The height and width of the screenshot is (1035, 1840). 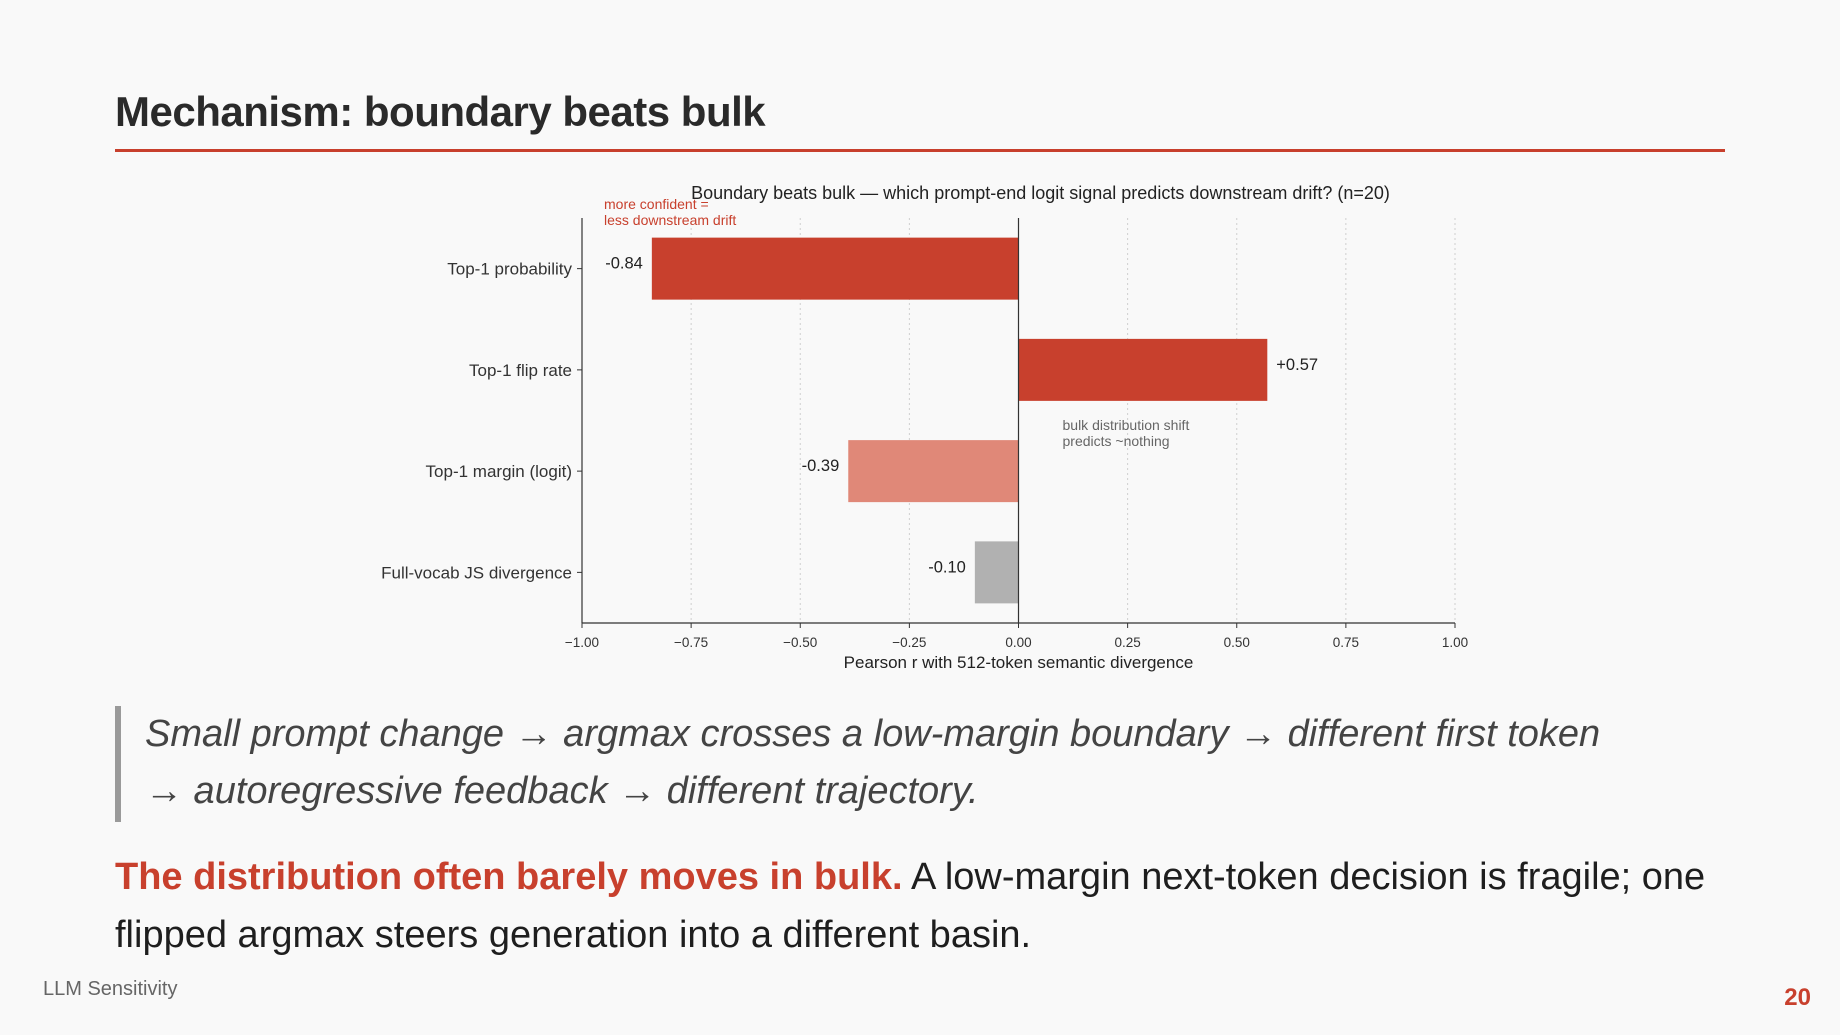 What do you see at coordinates (110, 989) in the screenshot?
I see `footer-deck-name: LLM Sensitivity` at bounding box center [110, 989].